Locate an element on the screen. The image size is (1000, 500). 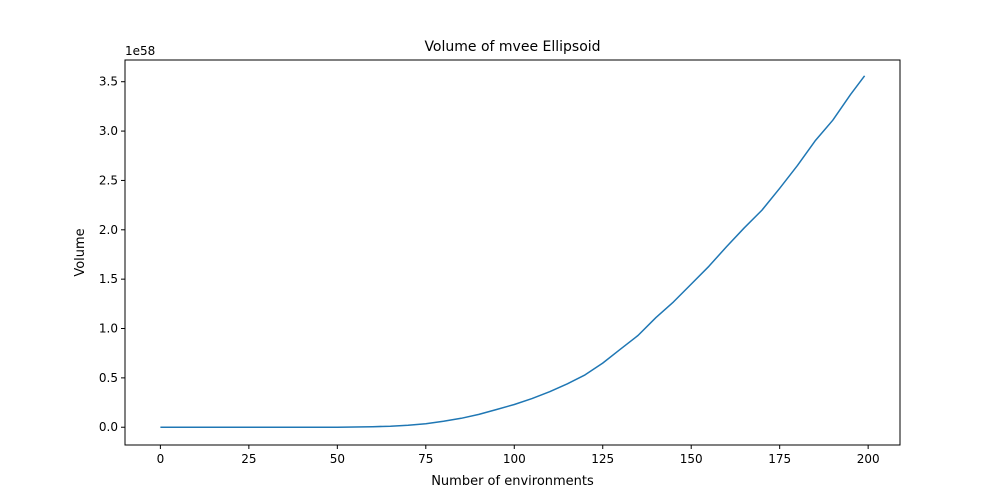
y-tick-label: 3.0 is located at coordinates (108, 131).